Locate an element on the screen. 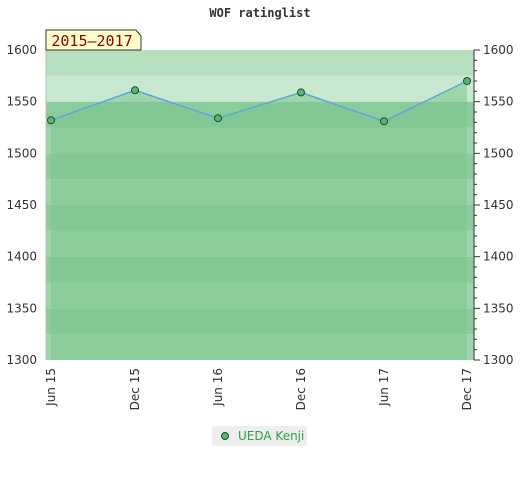 This screenshot has height=480, width=520. legend-marker-icon is located at coordinates (225, 436).